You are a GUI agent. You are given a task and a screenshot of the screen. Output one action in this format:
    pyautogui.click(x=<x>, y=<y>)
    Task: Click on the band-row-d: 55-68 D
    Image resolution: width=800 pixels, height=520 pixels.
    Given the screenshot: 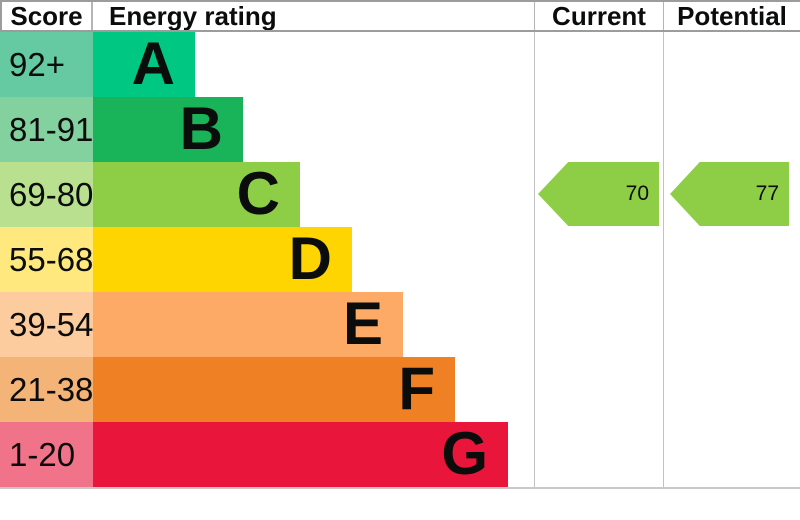 What is the action you would take?
    pyautogui.click(x=267, y=259)
    